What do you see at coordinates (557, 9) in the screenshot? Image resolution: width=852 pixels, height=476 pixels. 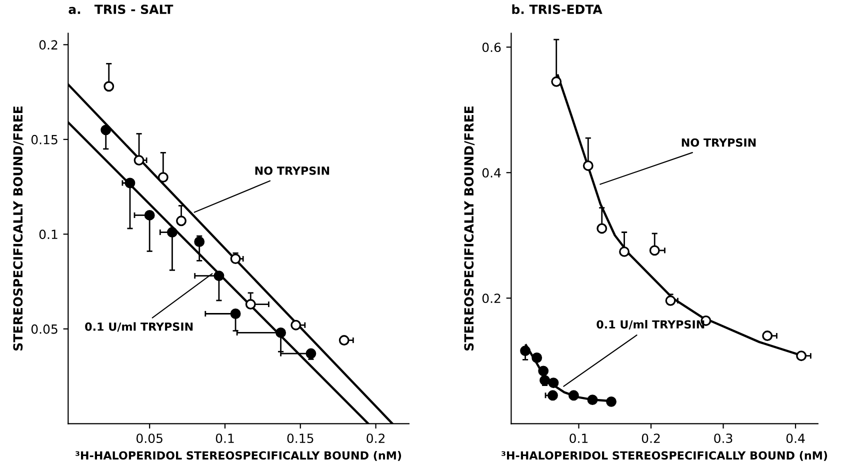 I see `chart-title: b. TRIS-EDTA` at bounding box center [557, 9].